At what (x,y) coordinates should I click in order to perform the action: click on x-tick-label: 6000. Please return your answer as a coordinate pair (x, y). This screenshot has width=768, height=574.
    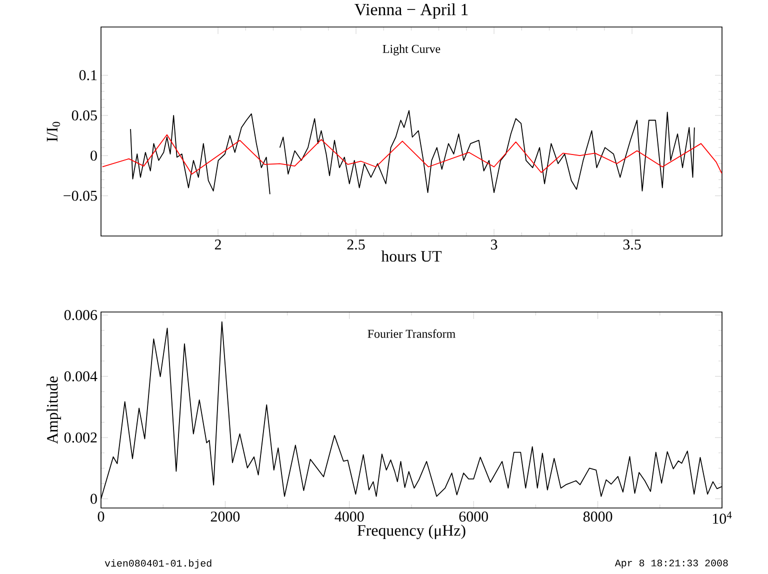
    Looking at the image, I should click on (473, 517).